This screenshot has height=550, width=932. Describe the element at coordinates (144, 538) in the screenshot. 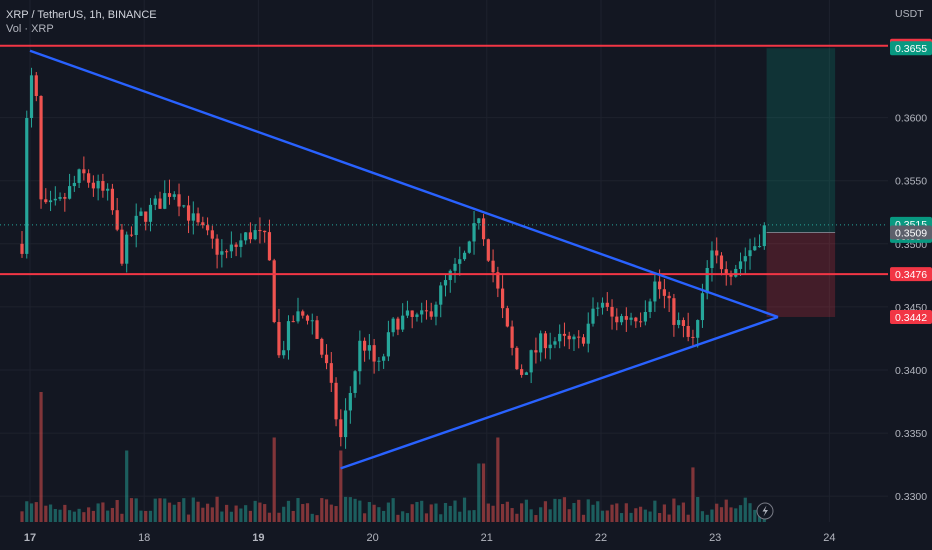

I see `x-tick-label: 18` at that location.